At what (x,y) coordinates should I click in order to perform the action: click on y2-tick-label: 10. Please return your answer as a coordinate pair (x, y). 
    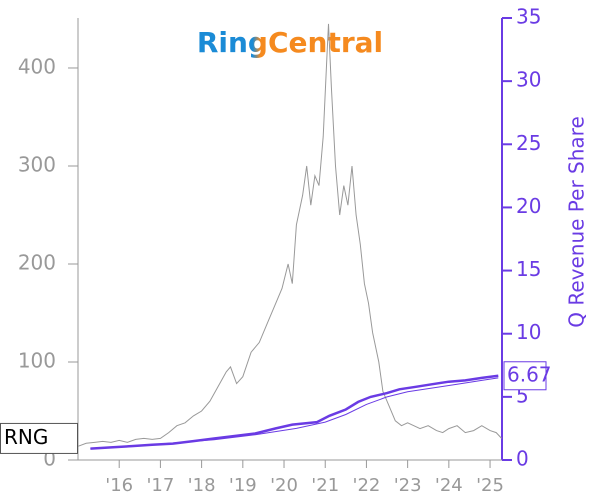
    Looking at the image, I should click on (528, 332).